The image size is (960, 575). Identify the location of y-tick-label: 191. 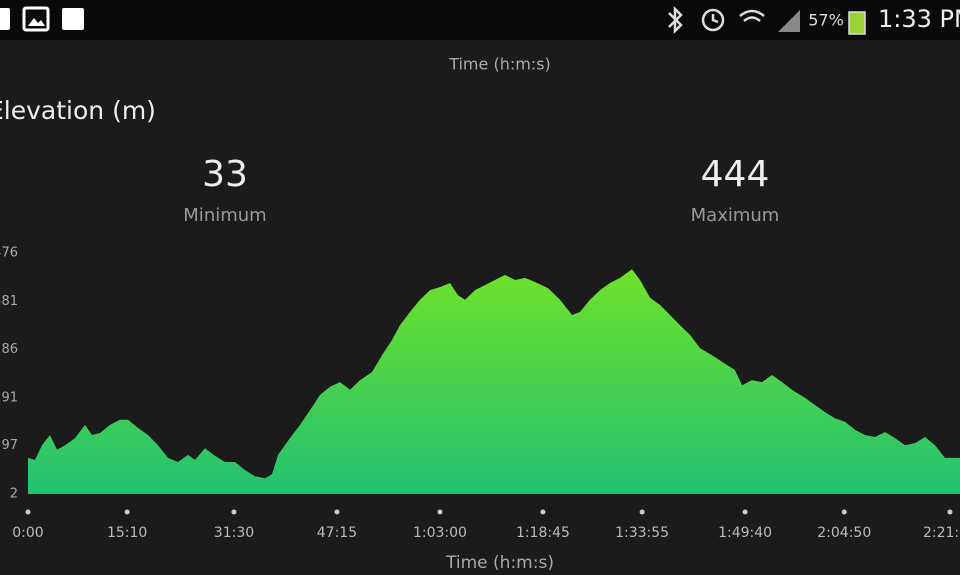
(9, 397).